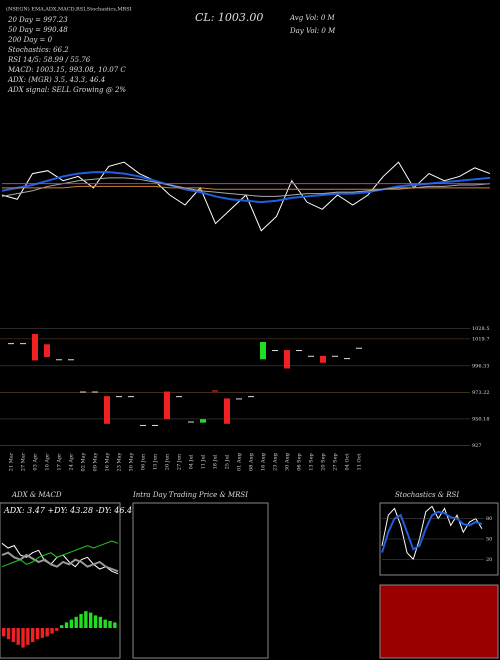  What do you see at coordinates (288, 461) in the screenshot?
I see `x-tick-label: 30 Aug` at bounding box center [288, 461].